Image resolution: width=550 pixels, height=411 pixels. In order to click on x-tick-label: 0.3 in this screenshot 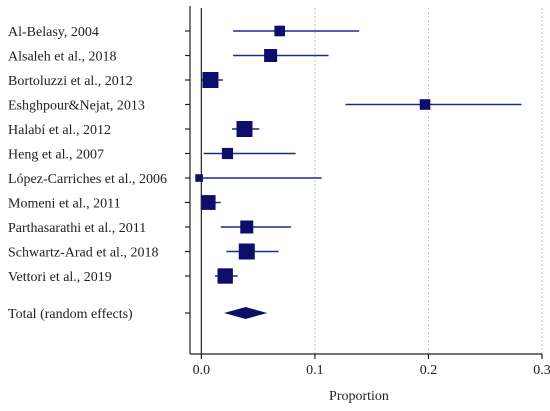, I will do `click(541, 370)`.